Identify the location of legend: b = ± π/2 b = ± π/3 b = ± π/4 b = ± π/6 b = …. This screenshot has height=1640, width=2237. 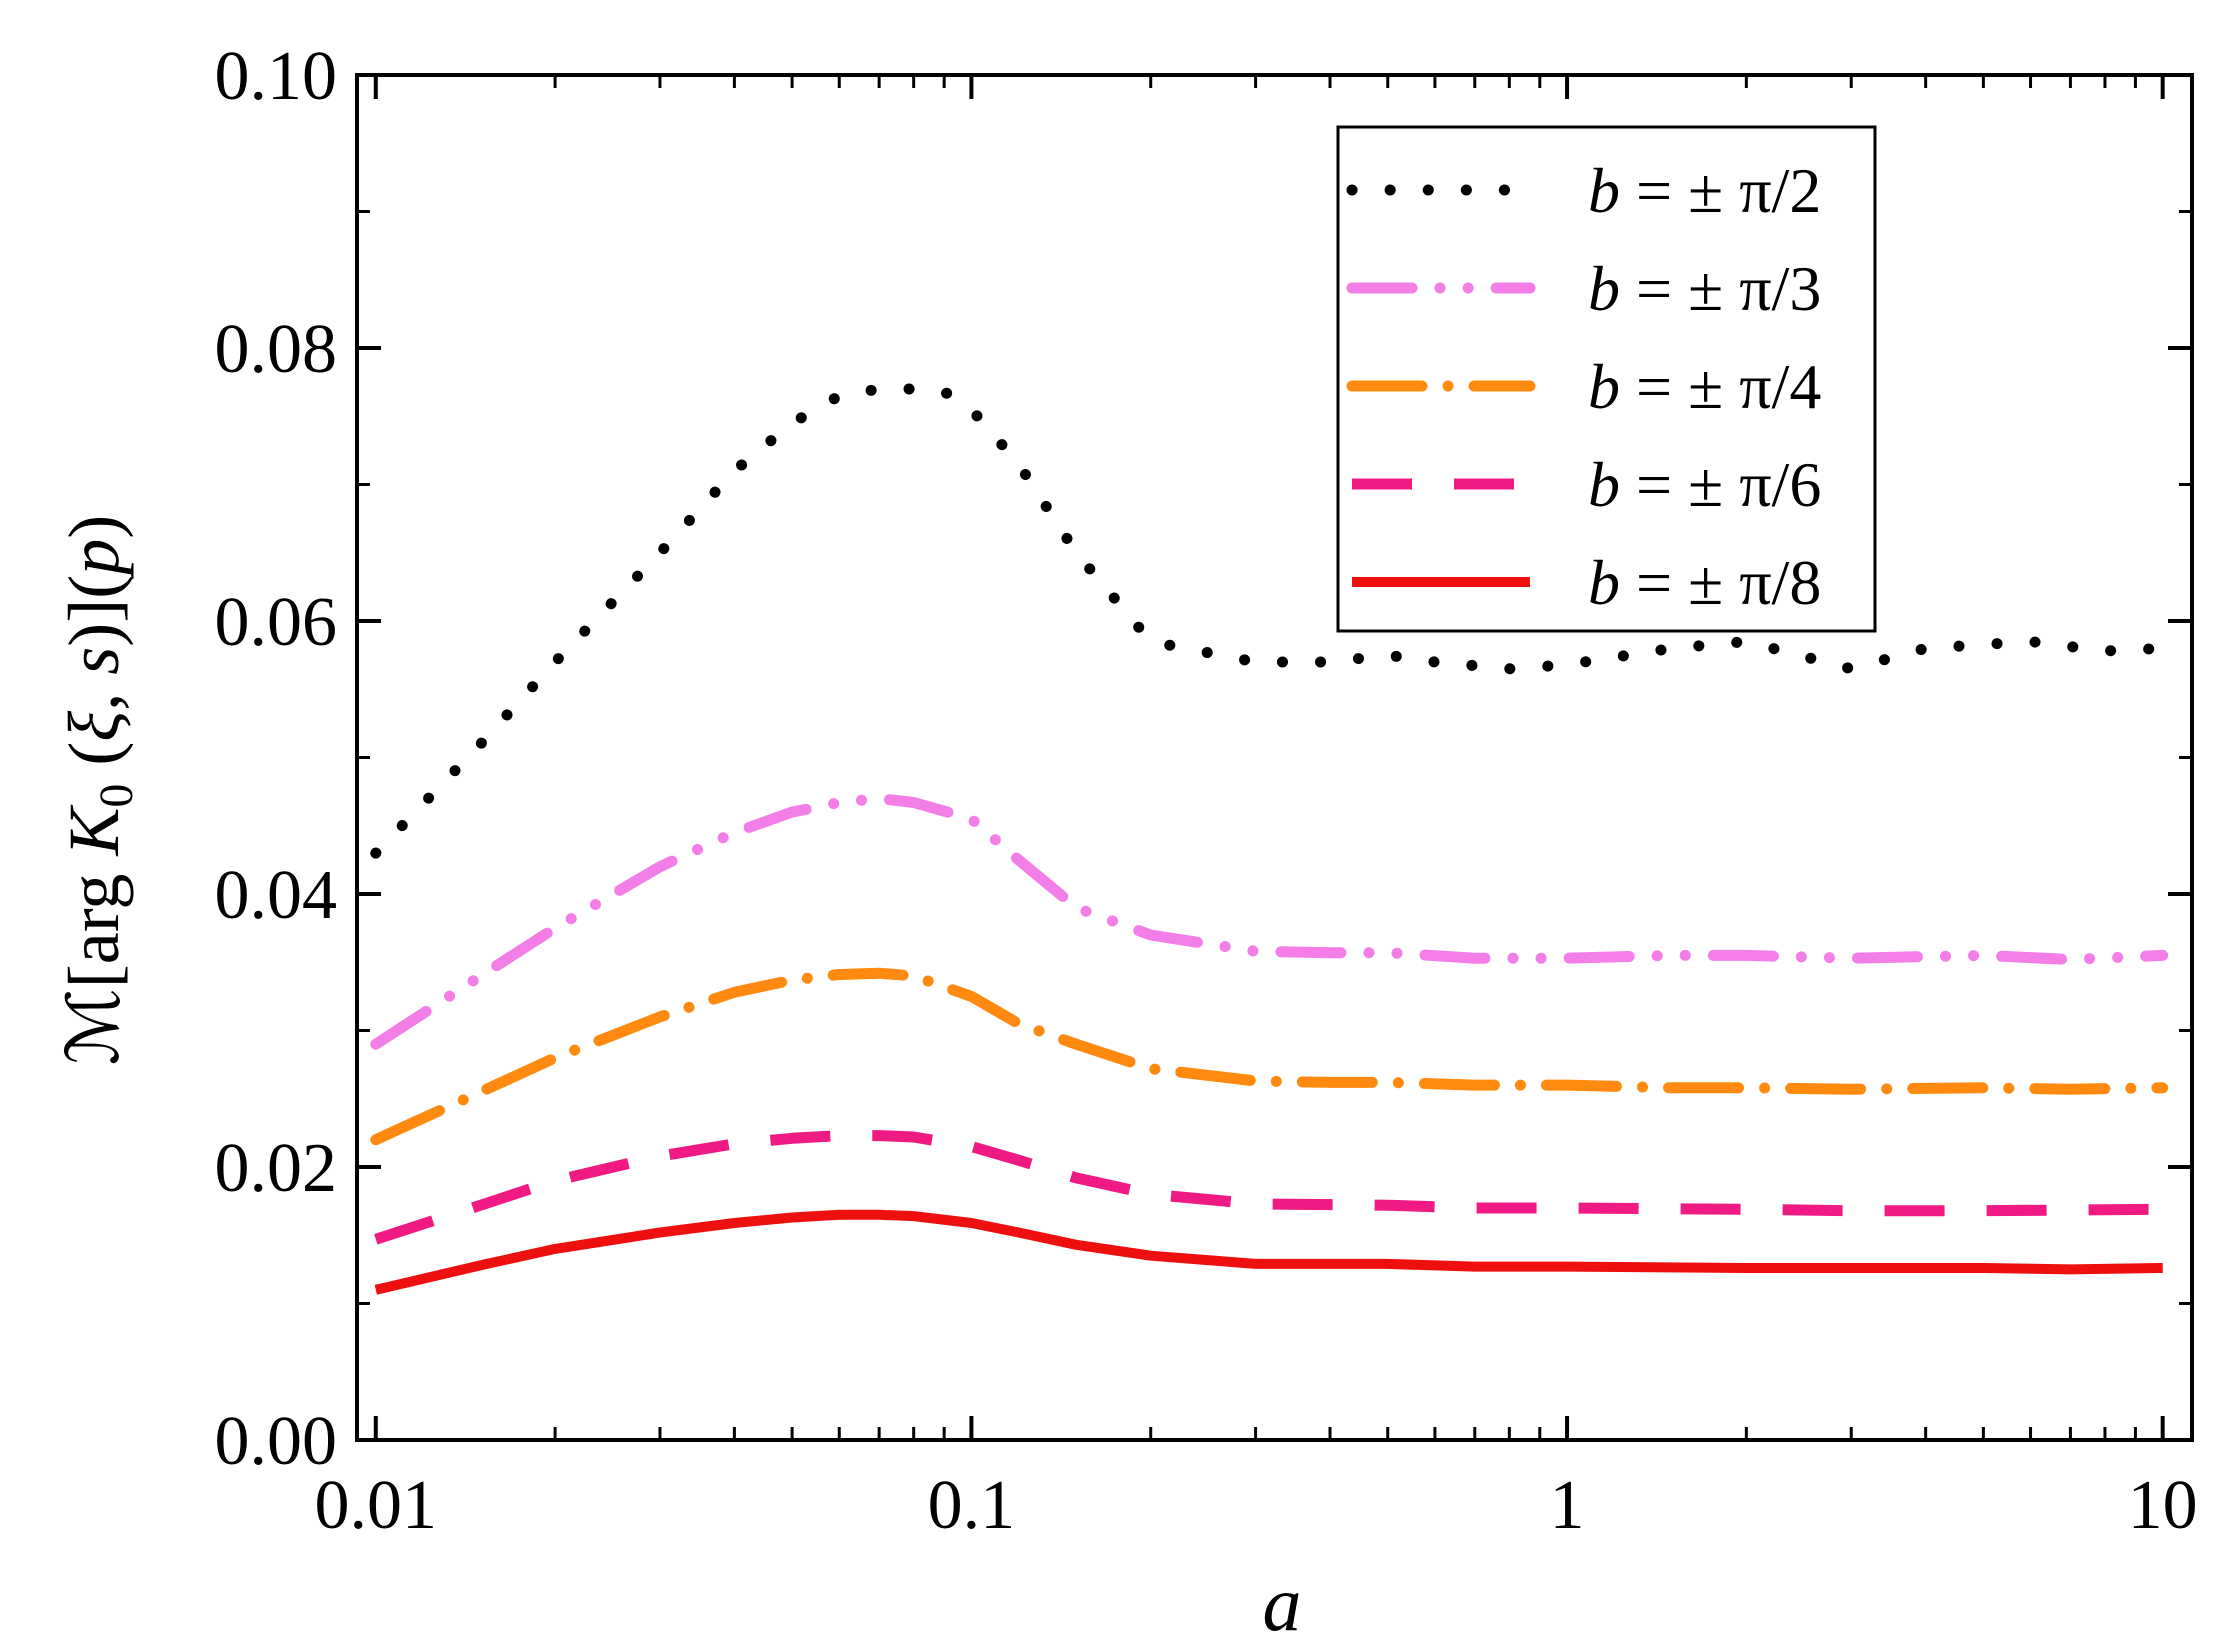
(1606, 379).